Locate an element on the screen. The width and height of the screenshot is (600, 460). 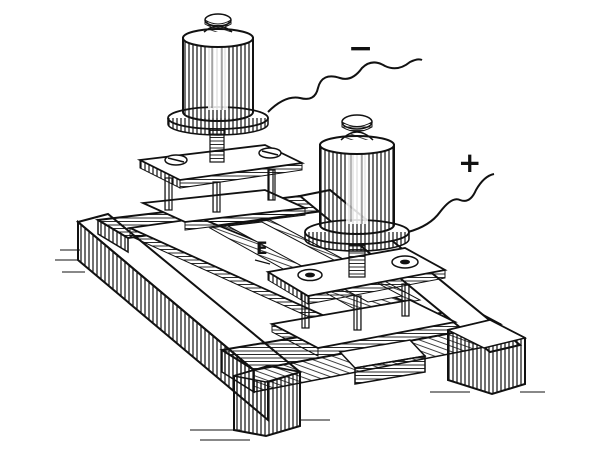
left-terminal-assembly is located at coordinates (221, 113).